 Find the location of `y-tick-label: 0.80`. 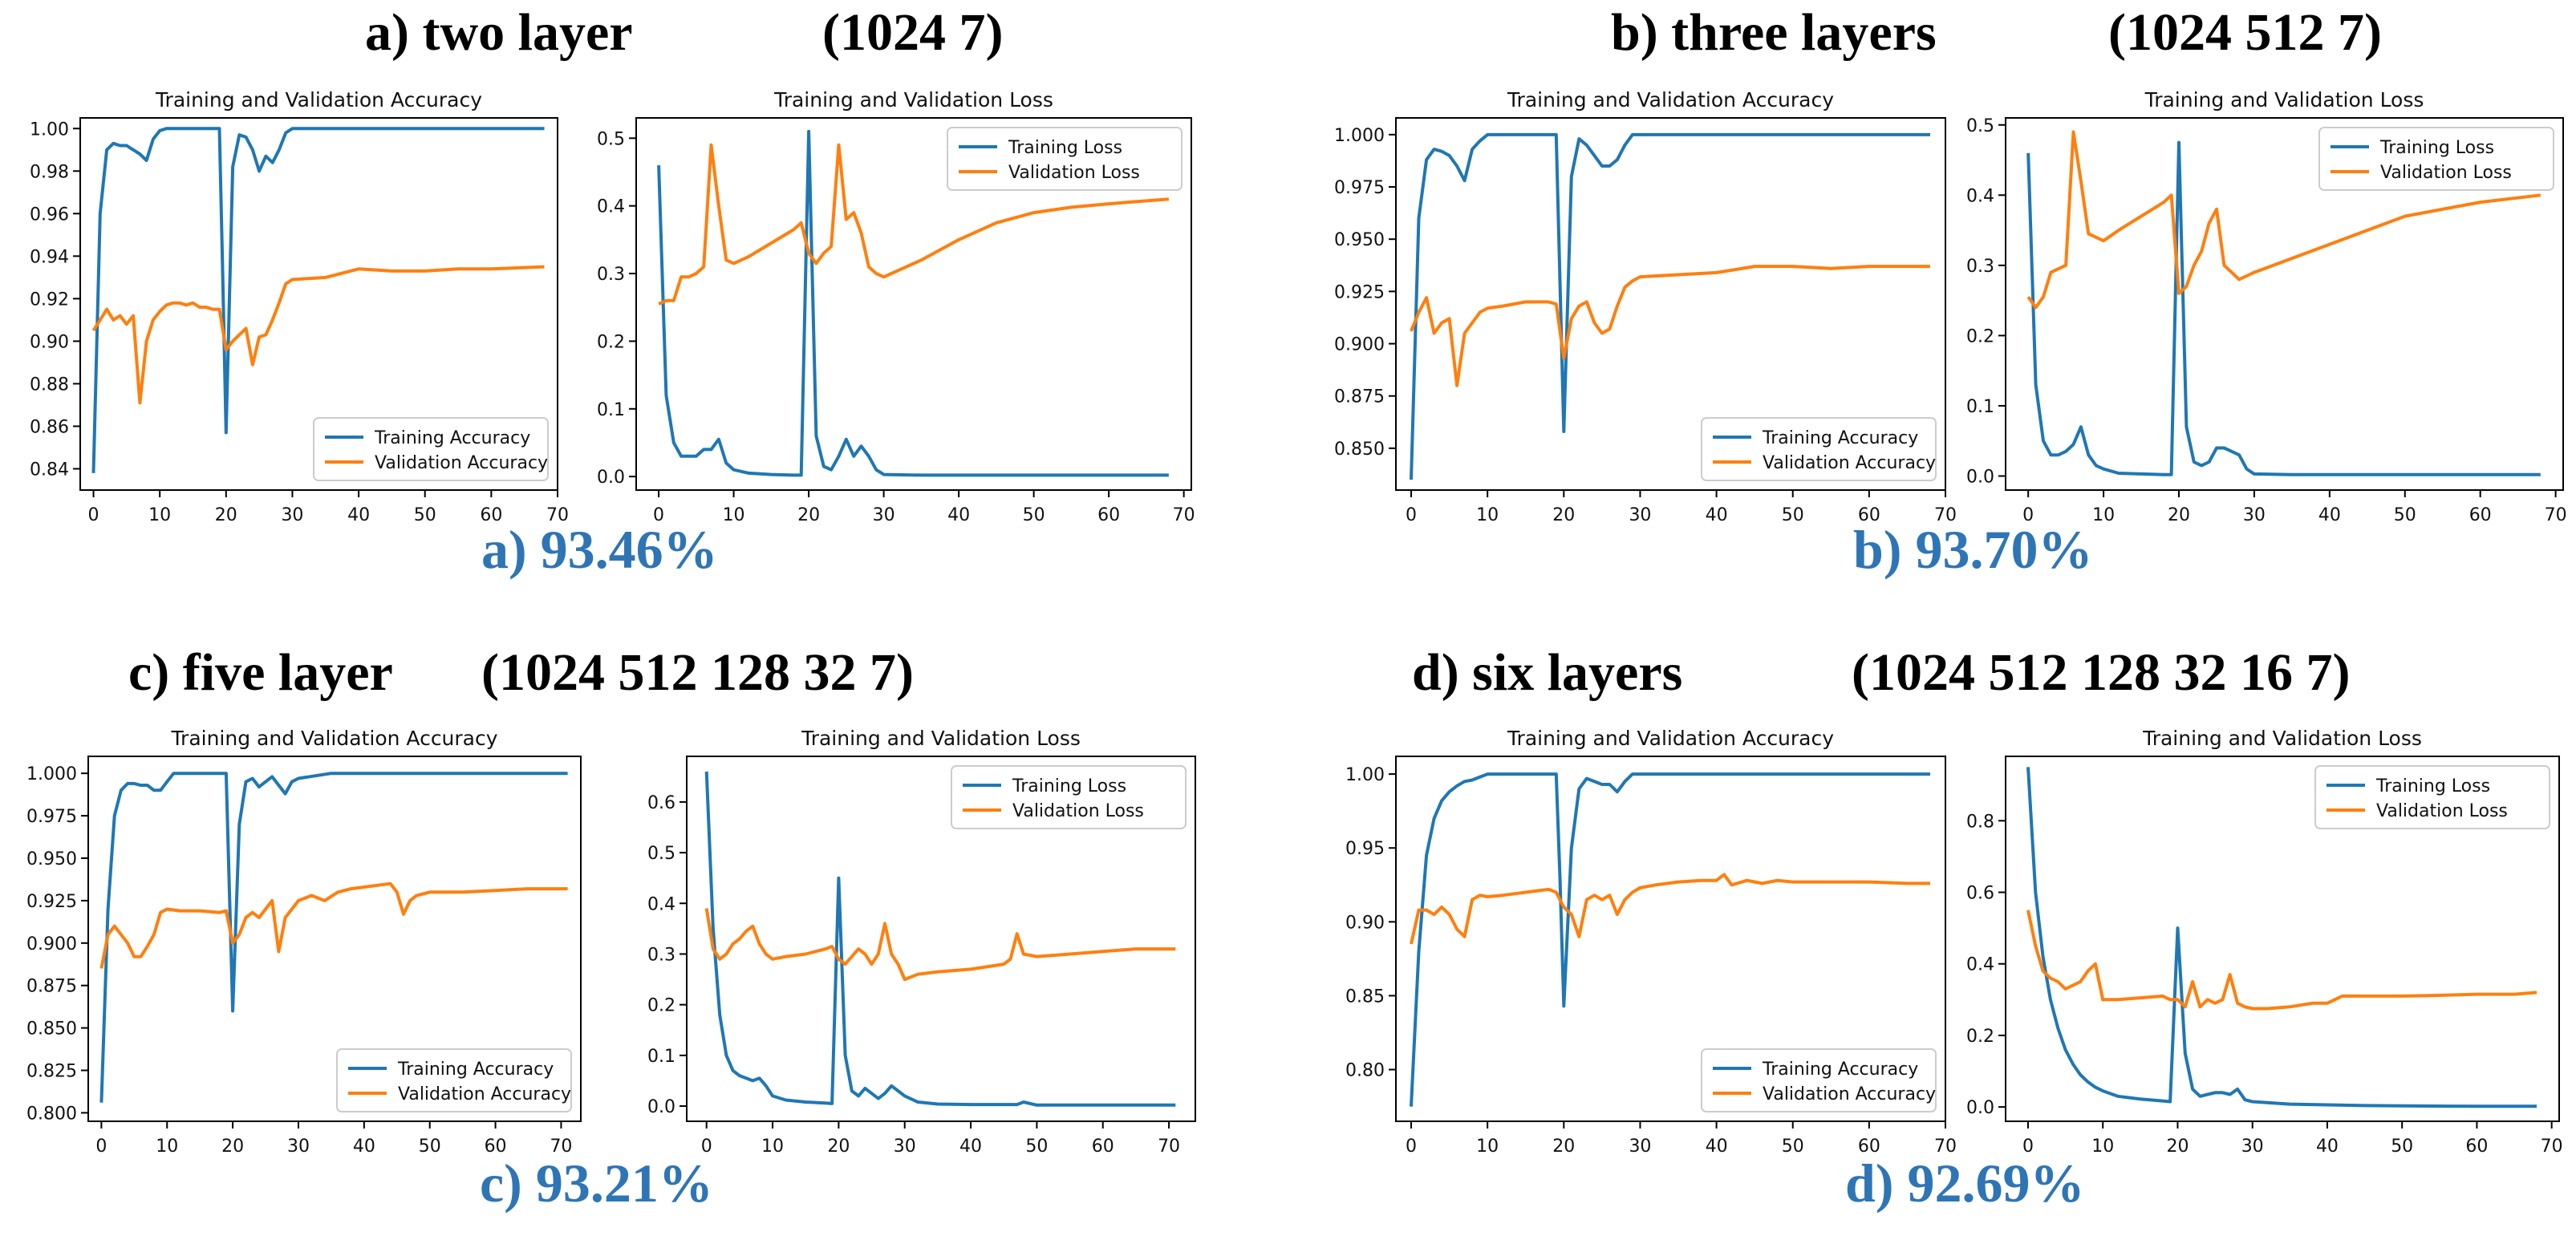

y-tick-label: 0.80 is located at coordinates (1365, 1071).